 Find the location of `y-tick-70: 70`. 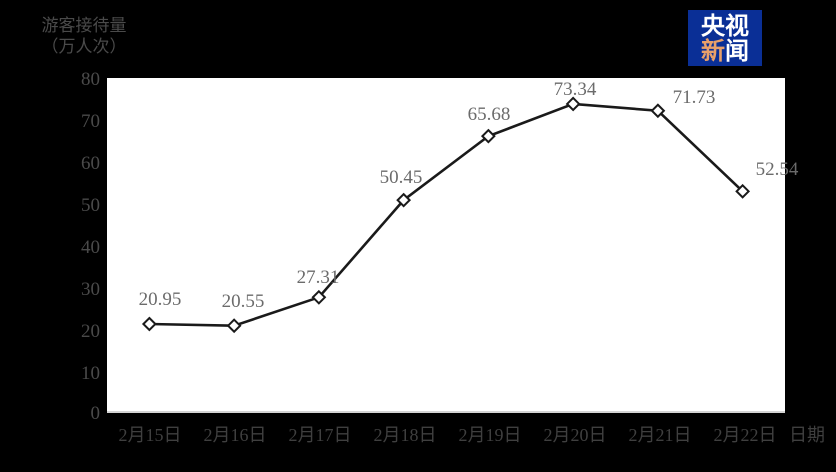

y-tick-70: 70 is located at coordinates (90, 121).